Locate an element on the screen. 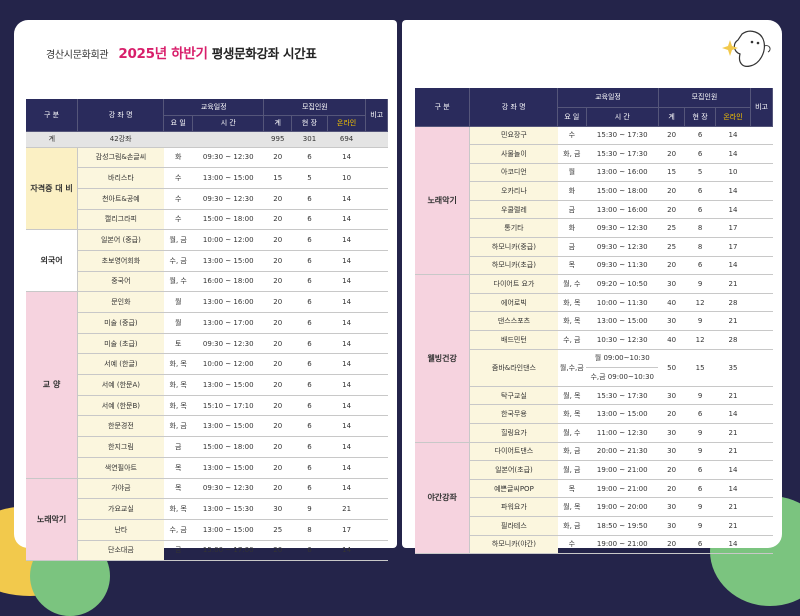 The width and height of the screenshot is (800, 616). totals-online: 694 is located at coordinates (346, 139).